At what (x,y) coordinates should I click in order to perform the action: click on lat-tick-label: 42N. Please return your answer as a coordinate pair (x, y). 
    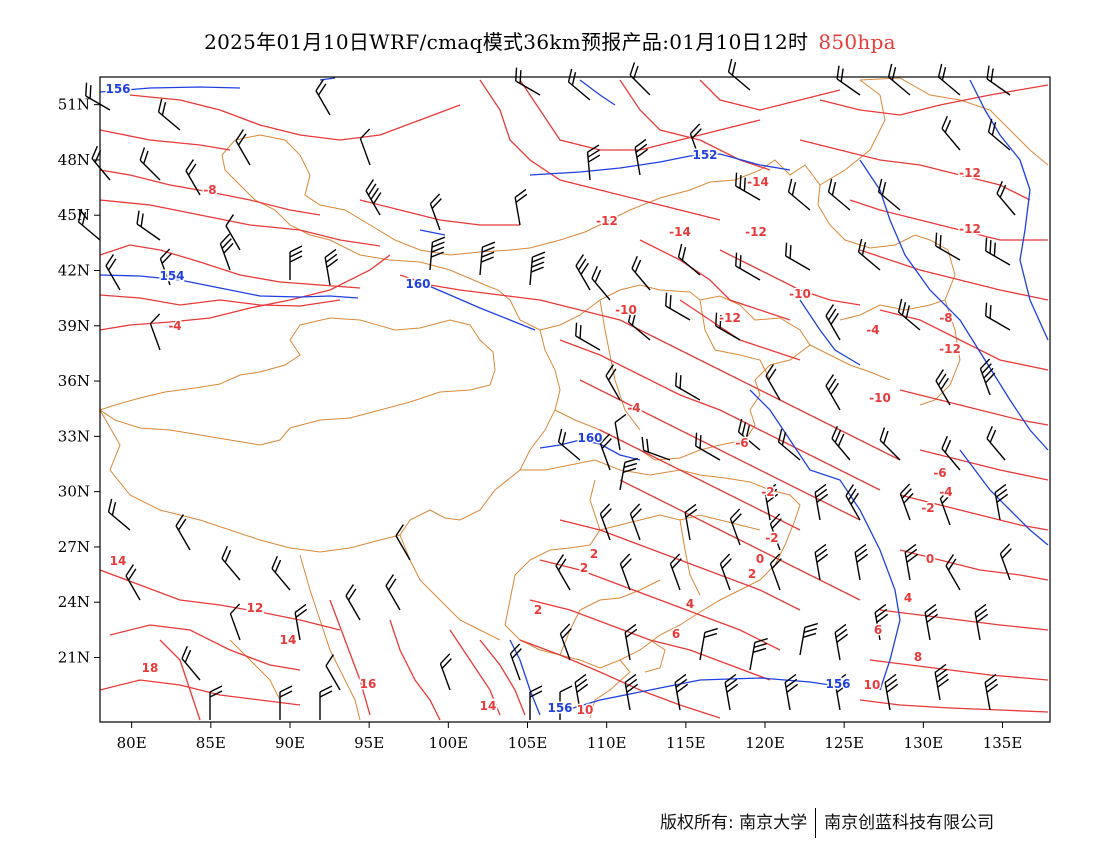
    Looking at the image, I should click on (74, 271).